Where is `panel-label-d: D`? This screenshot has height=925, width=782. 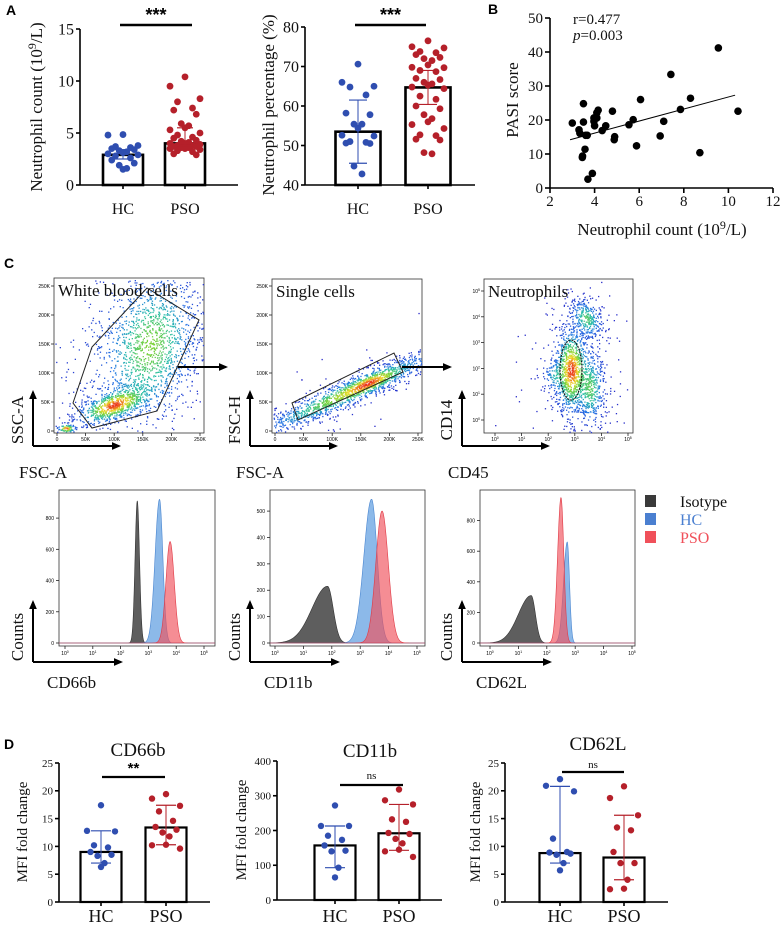
panel-label-d: D is located at coordinates (9, 744).